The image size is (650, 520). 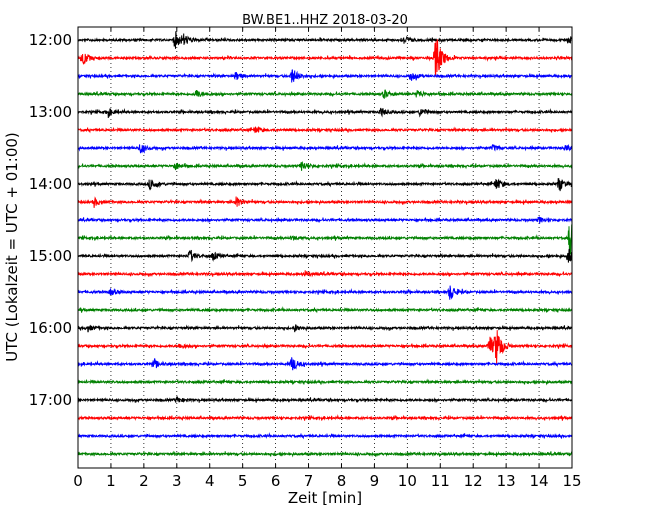 What do you see at coordinates (325, 498) in the screenshot?
I see `x-axis-label: Zeit [min]` at bounding box center [325, 498].